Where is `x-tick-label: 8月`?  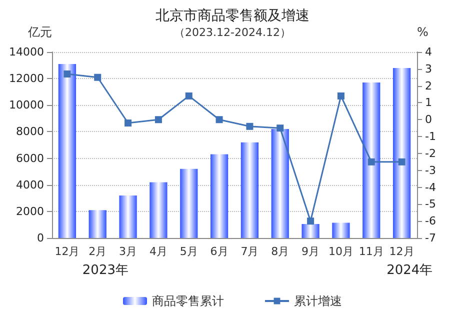 x-tick-label: 8月 is located at coordinates (280, 251).